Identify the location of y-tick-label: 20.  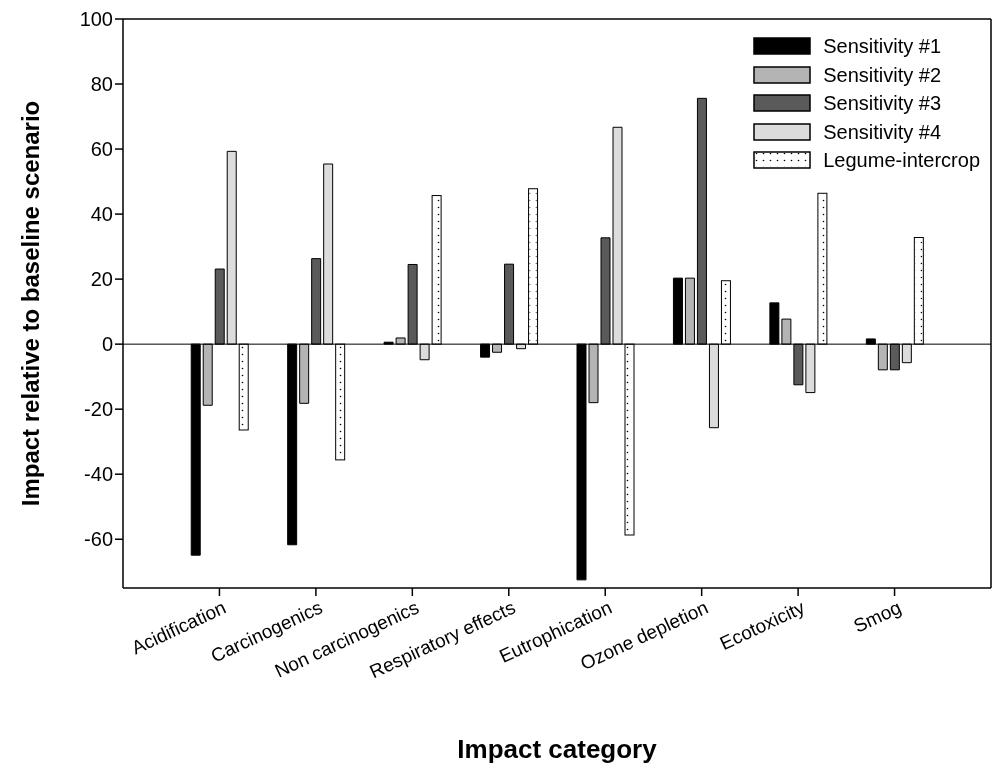
(101, 279).